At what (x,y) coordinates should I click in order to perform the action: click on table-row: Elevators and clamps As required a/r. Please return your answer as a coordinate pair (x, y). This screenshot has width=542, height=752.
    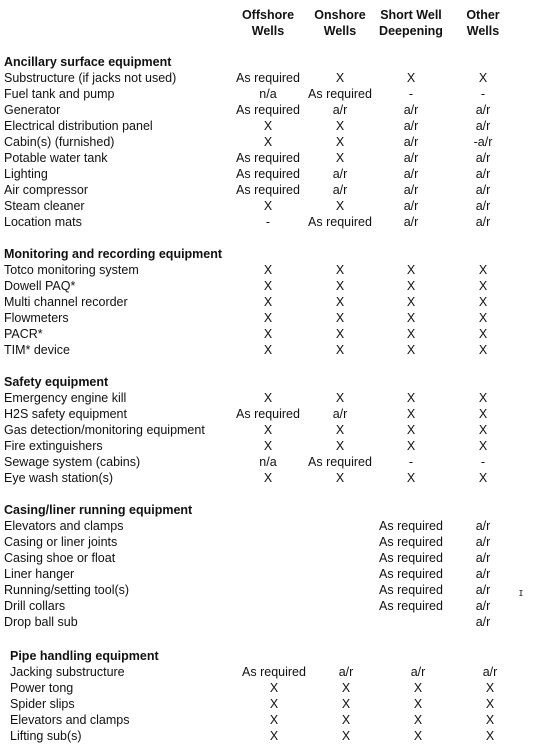
    Looking at the image, I should click on (271, 526).